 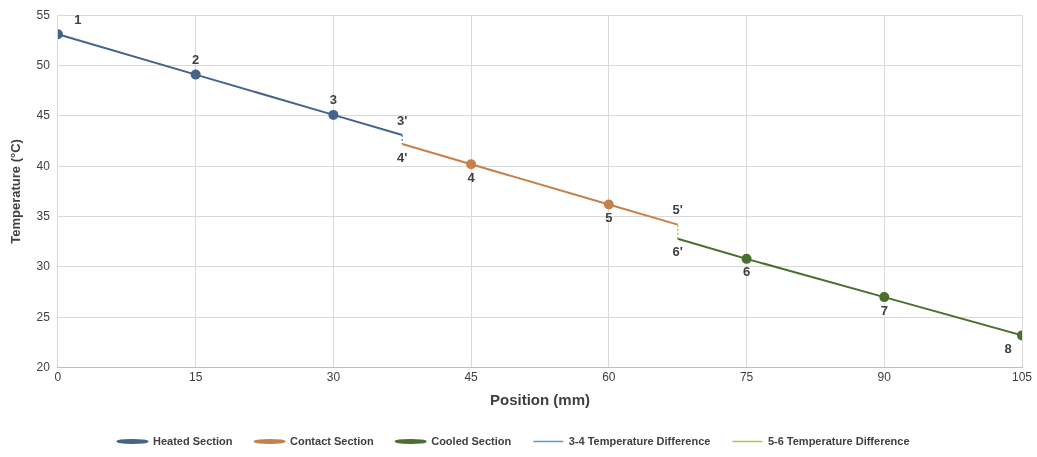 What do you see at coordinates (78, 19) in the screenshot?
I see `annotation: 1` at bounding box center [78, 19].